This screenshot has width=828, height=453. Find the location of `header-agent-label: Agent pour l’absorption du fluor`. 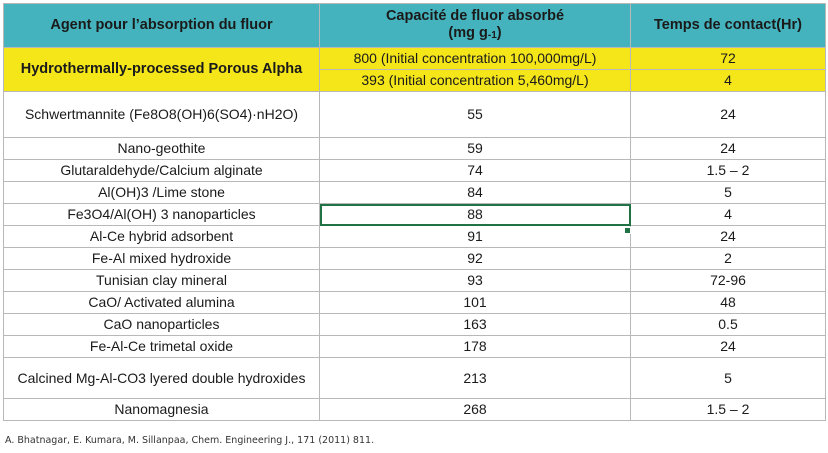

header-agent-label: Agent pour l’absorption du fluor is located at coordinates (161, 25).